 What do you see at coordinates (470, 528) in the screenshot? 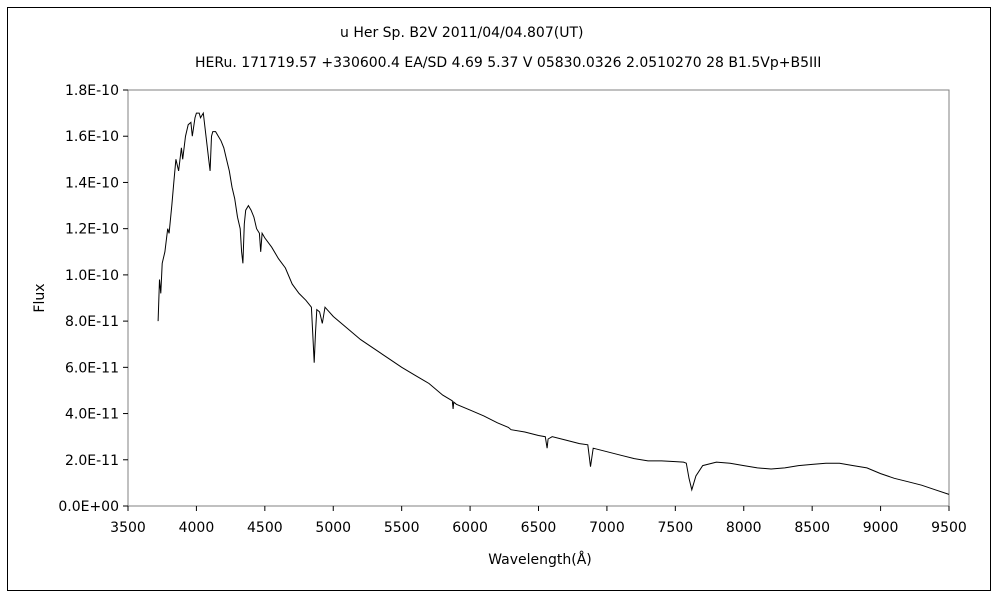
I see `x-tick-label: 6000` at bounding box center [470, 528].